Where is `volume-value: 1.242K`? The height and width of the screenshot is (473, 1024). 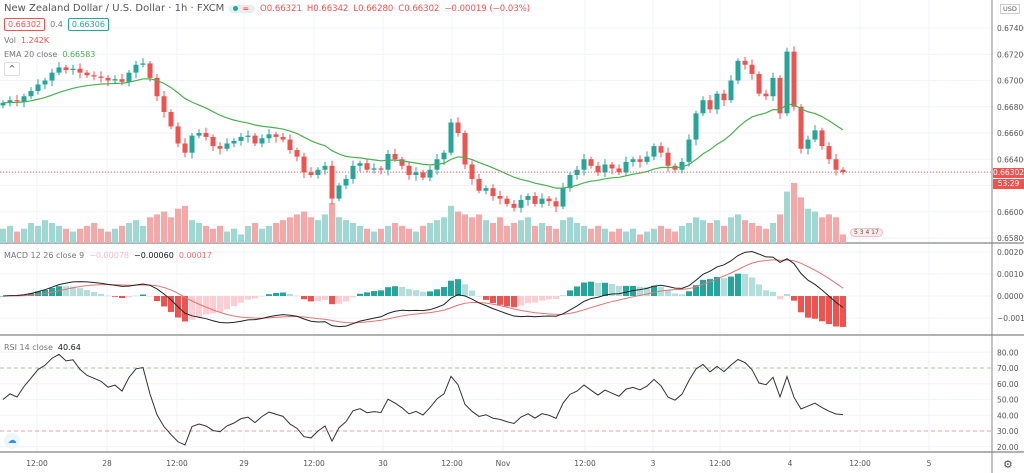 volume-value: 1.242K is located at coordinates (35, 40).